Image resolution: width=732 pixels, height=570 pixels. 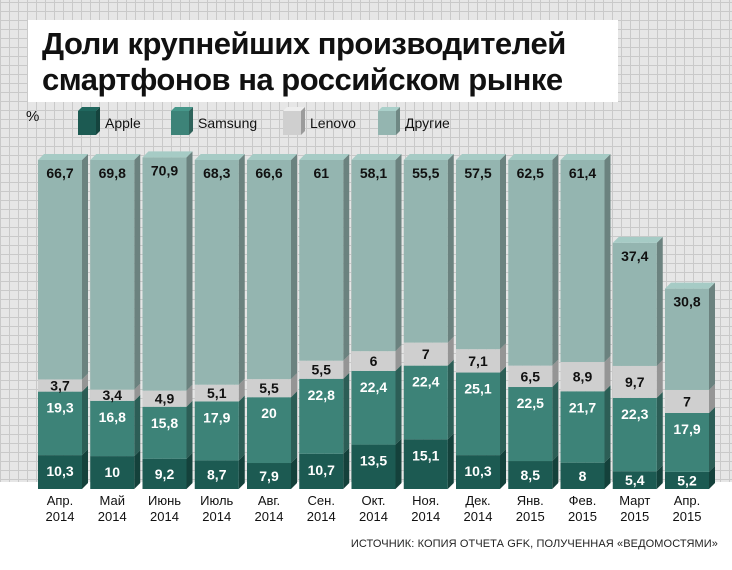 I want to click on bar-value-label: 5,2, so click(x=687, y=480).